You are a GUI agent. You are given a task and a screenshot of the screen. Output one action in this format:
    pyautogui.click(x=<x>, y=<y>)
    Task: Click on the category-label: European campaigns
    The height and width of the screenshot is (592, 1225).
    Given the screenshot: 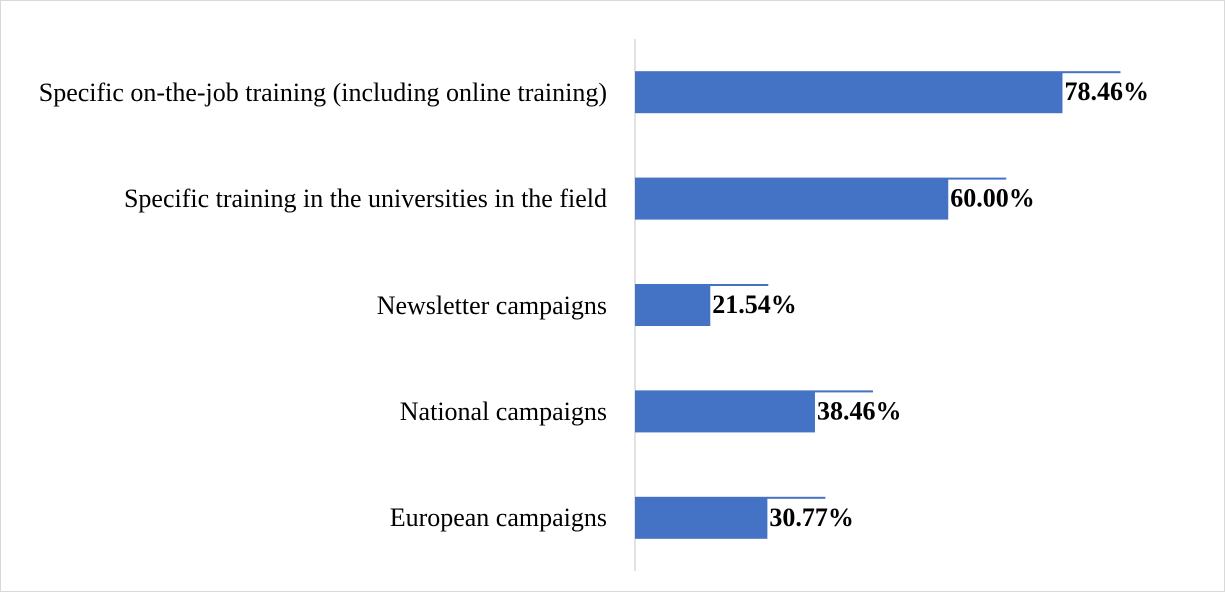 What is the action you would take?
    pyautogui.click(x=498, y=518)
    